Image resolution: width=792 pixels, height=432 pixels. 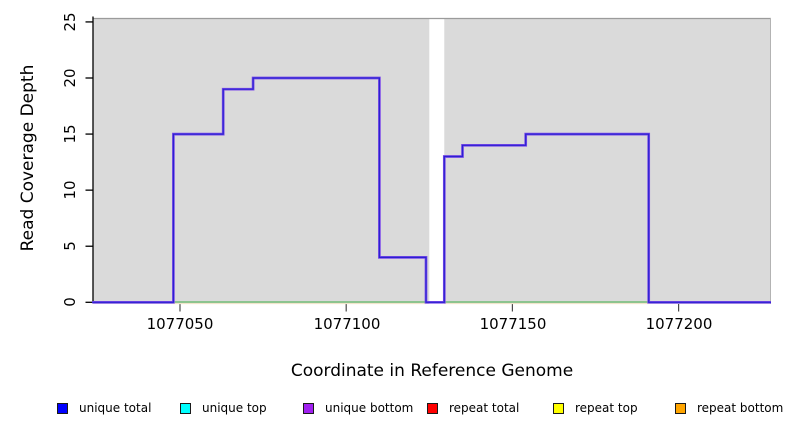 I want to click on y-tick-label-5: 5, so click(x=70, y=246).